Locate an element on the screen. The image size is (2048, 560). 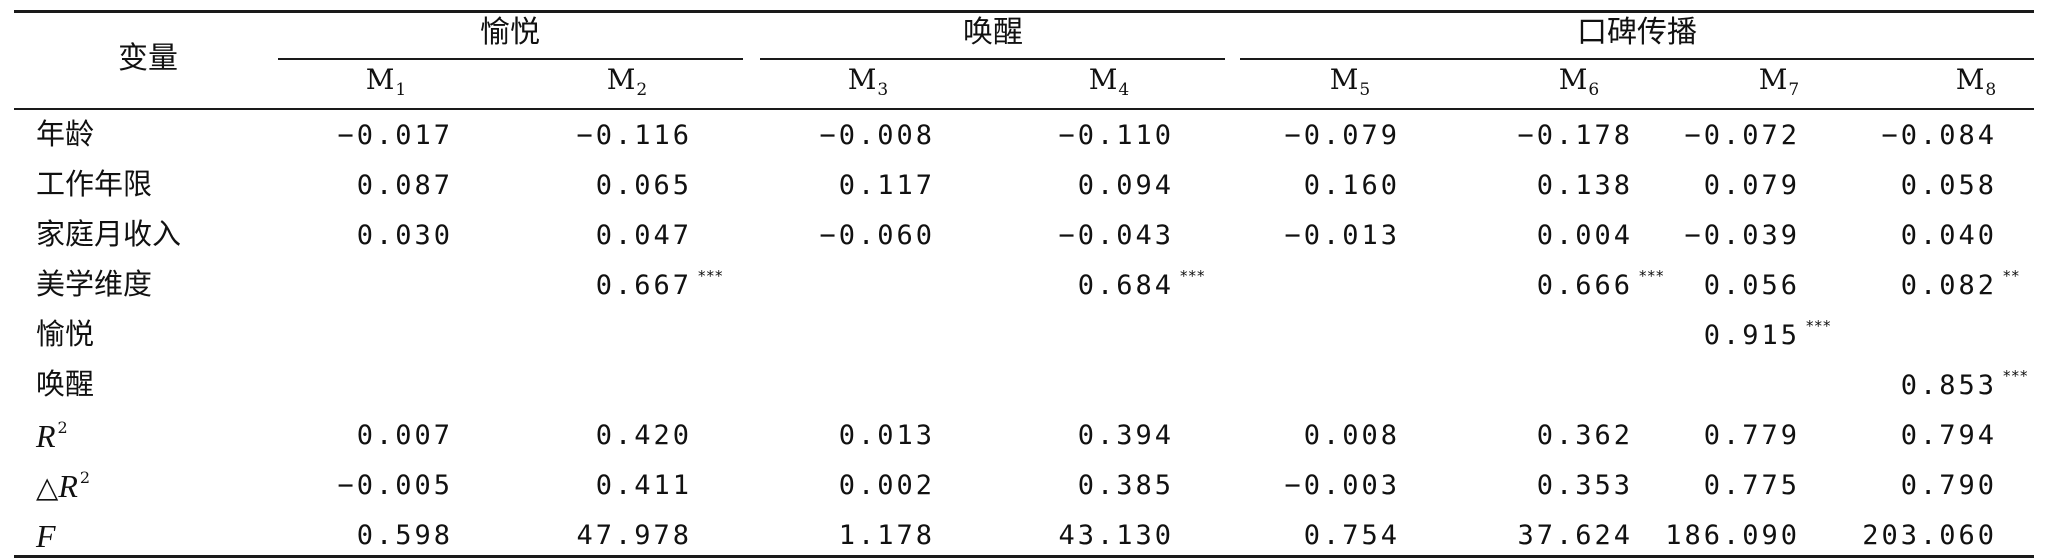
table-cell: 37.624 is located at coordinates (1575, 535).